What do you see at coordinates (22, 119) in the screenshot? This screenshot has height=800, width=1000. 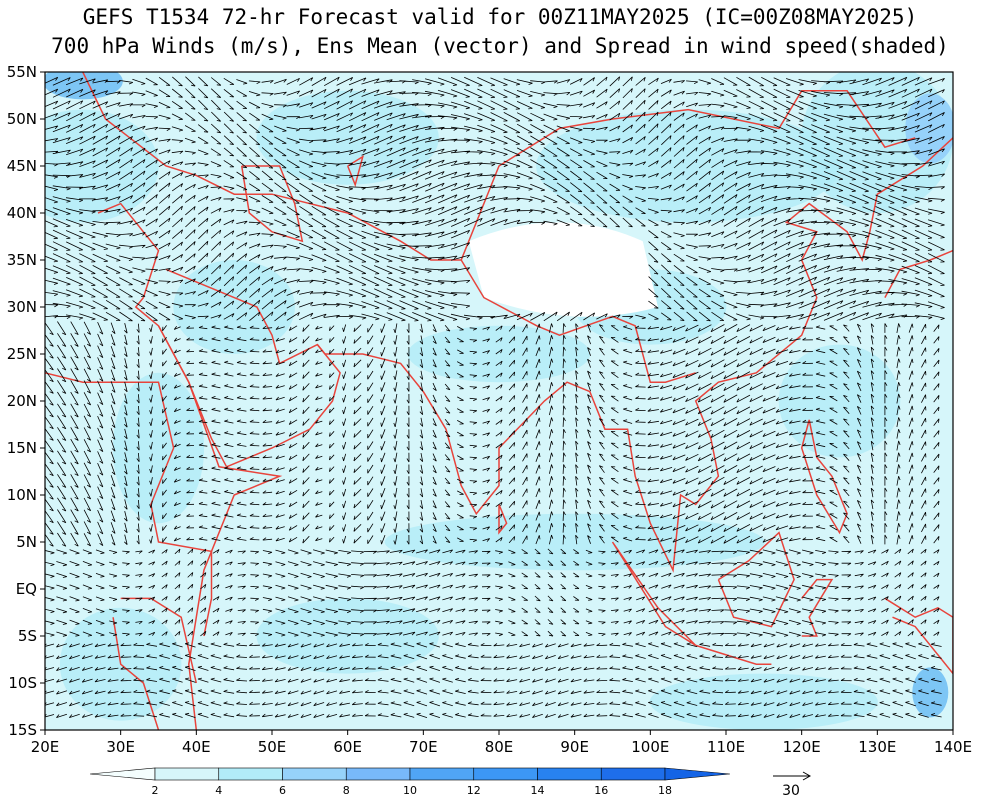 I see `lat-label: 50N` at bounding box center [22, 119].